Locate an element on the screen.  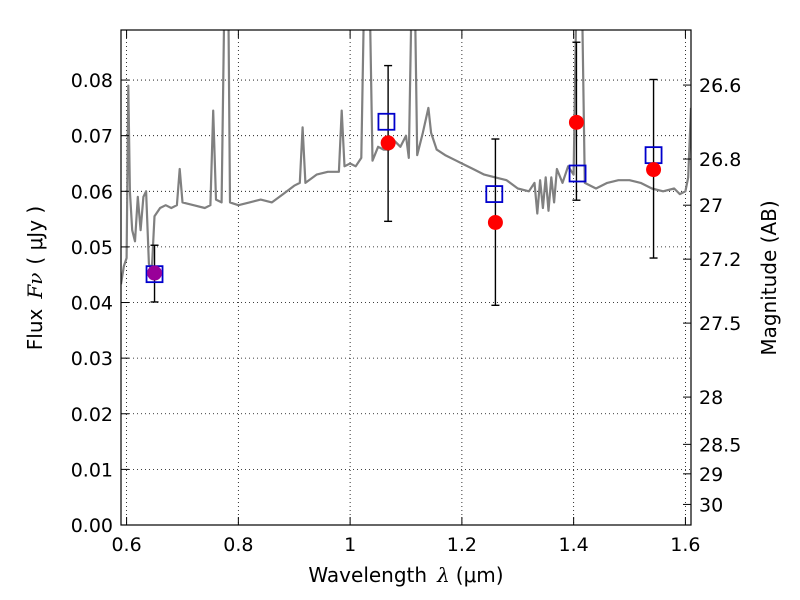
right-tick-label: 28 is located at coordinates (711, 398).